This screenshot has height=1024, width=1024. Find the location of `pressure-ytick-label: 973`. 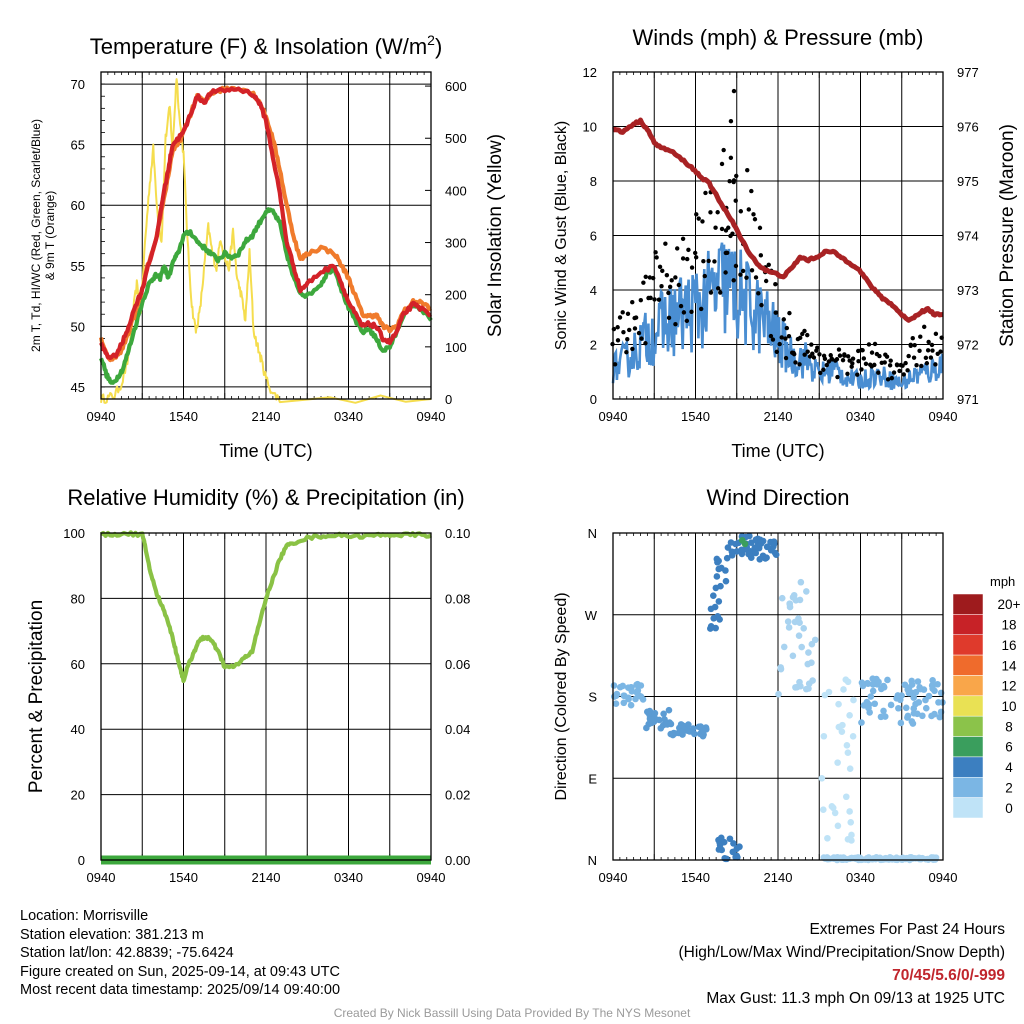

pressure-ytick-label: 973 is located at coordinates (968, 290).